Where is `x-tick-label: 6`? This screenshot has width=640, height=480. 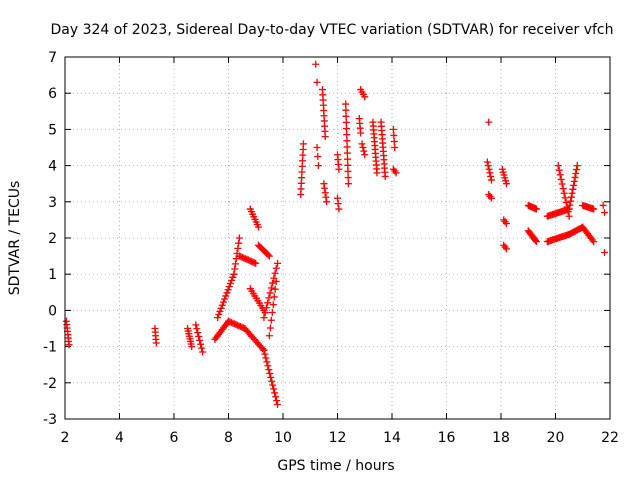 x-tick-label: 6 is located at coordinates (174, 438).